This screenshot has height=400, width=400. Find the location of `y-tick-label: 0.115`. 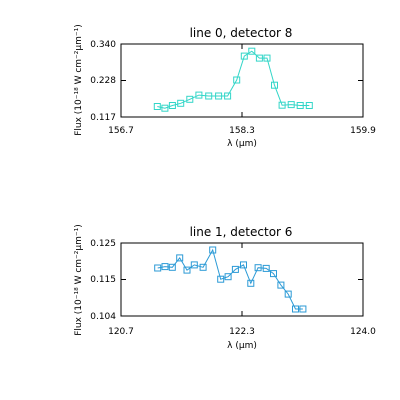

y-tick-label: 0.115 is located at coordinates (103, 280).